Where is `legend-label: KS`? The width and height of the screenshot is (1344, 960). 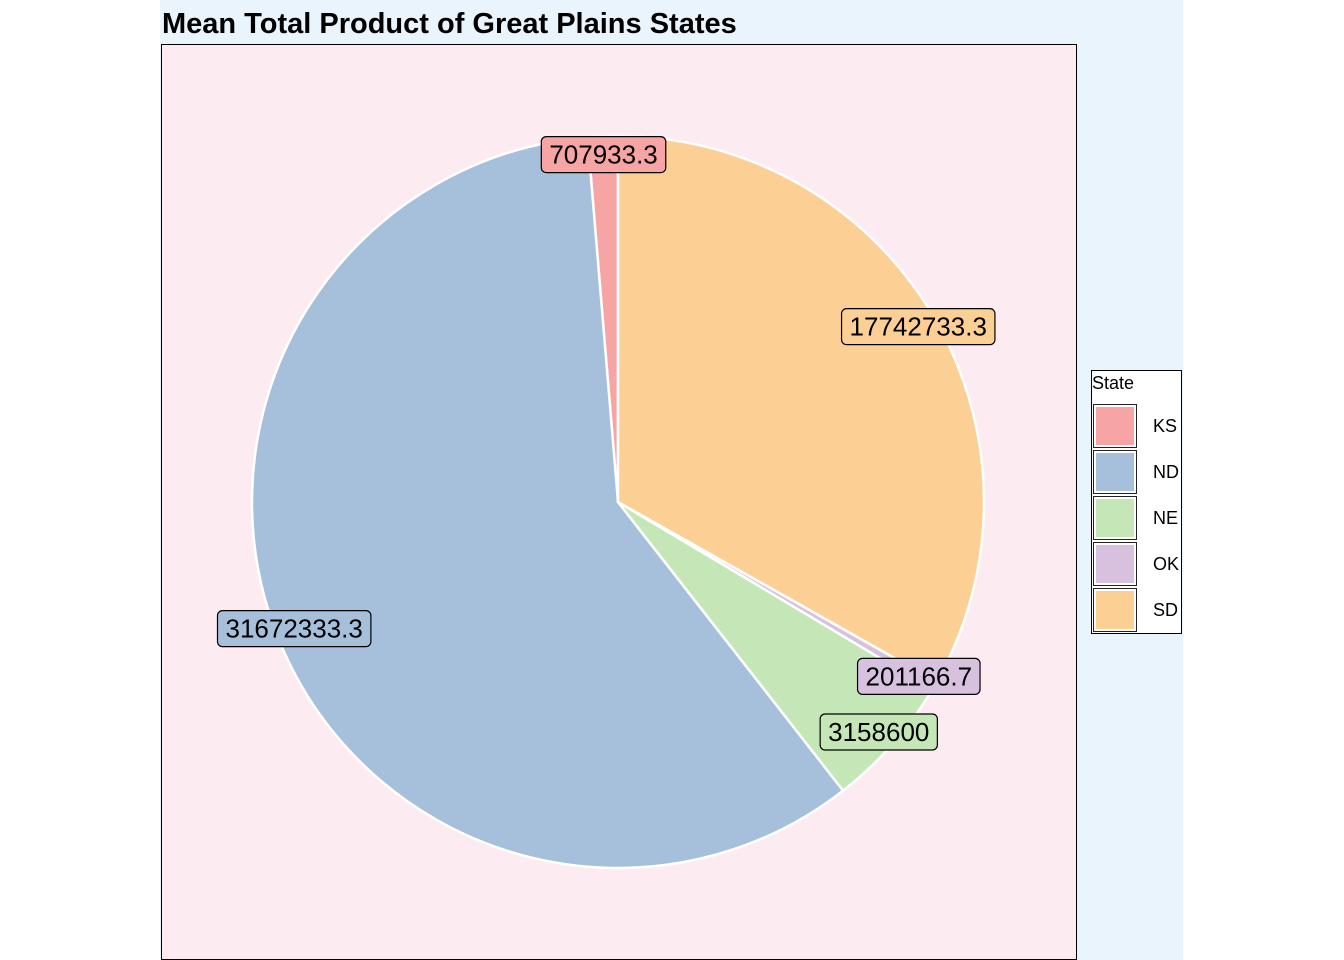
legend-label: KS is located at coordinates (1165, 426).